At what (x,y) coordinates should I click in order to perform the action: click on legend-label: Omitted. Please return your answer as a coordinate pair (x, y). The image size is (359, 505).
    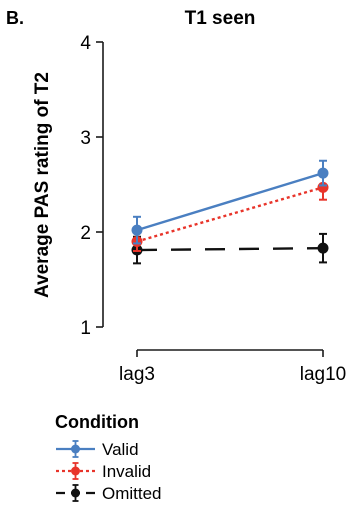
    Looking at the image, I should click on (132, 493).